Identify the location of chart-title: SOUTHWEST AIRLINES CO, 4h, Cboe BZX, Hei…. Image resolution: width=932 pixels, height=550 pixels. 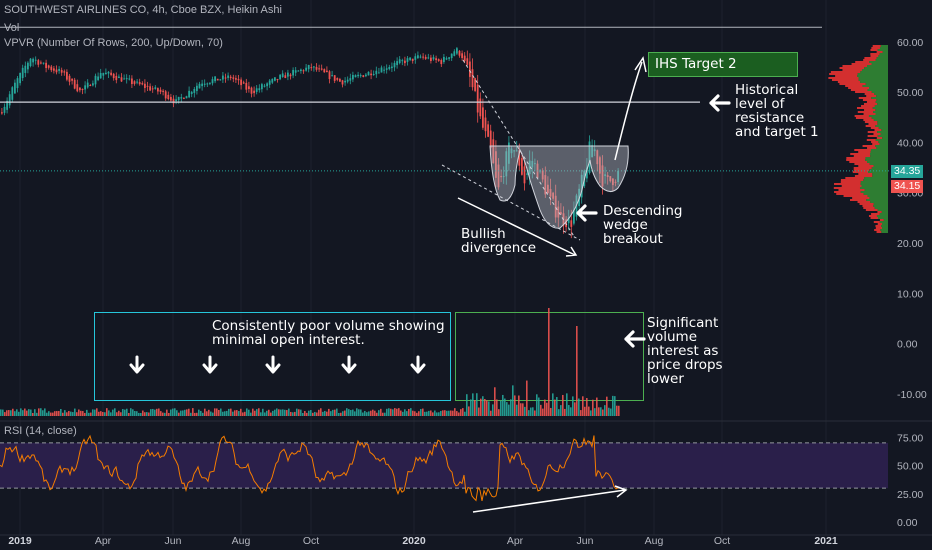
(143, 10).